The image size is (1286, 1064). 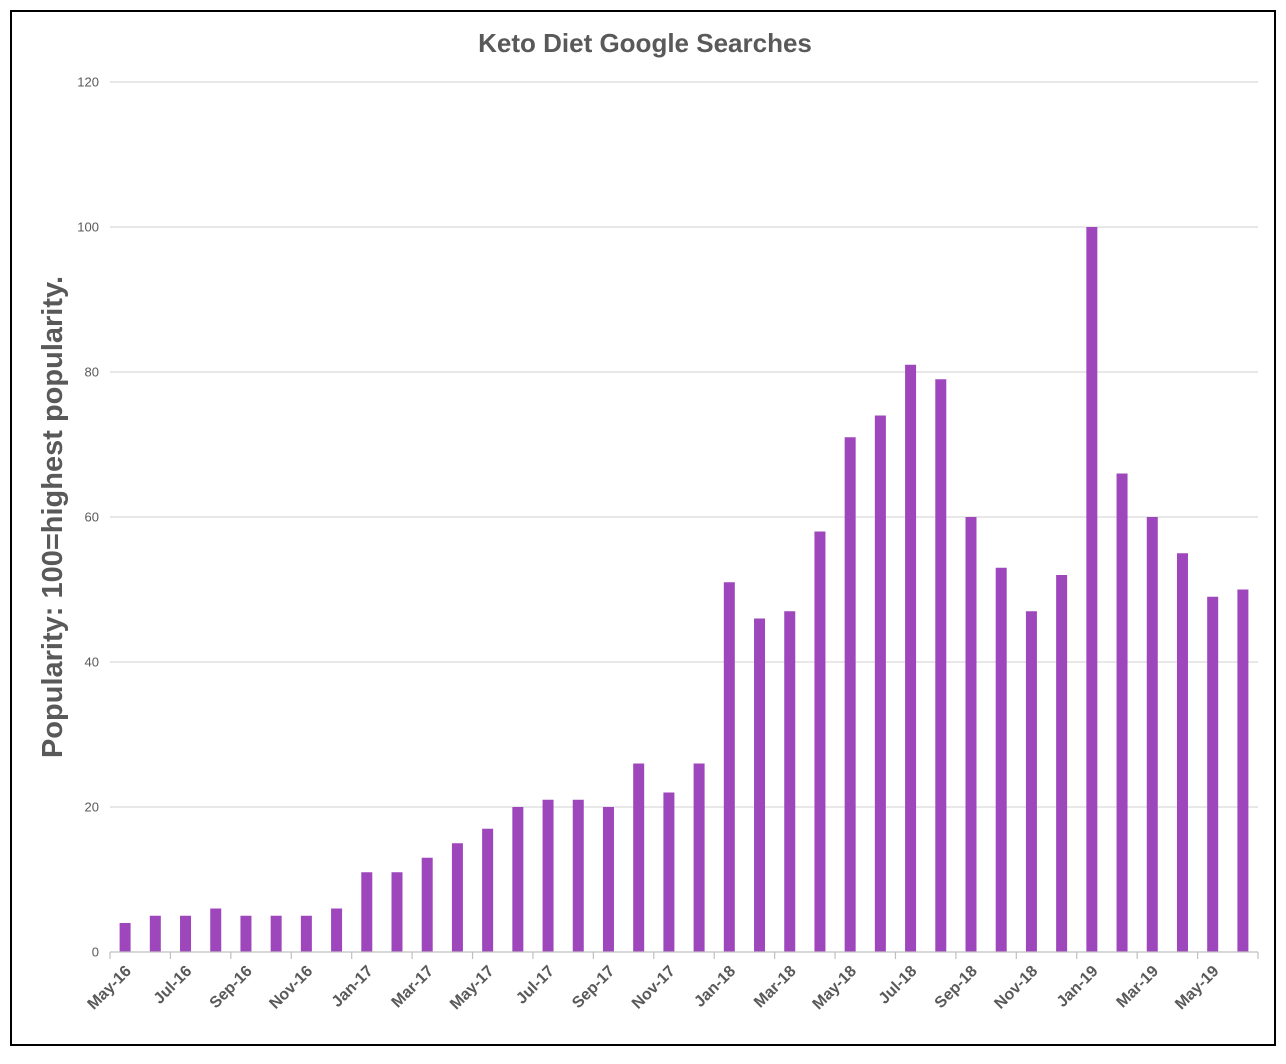 I want to click on y-axis-ticks: 0 20 40 60 80 100 120, so click(x=88, y=517).